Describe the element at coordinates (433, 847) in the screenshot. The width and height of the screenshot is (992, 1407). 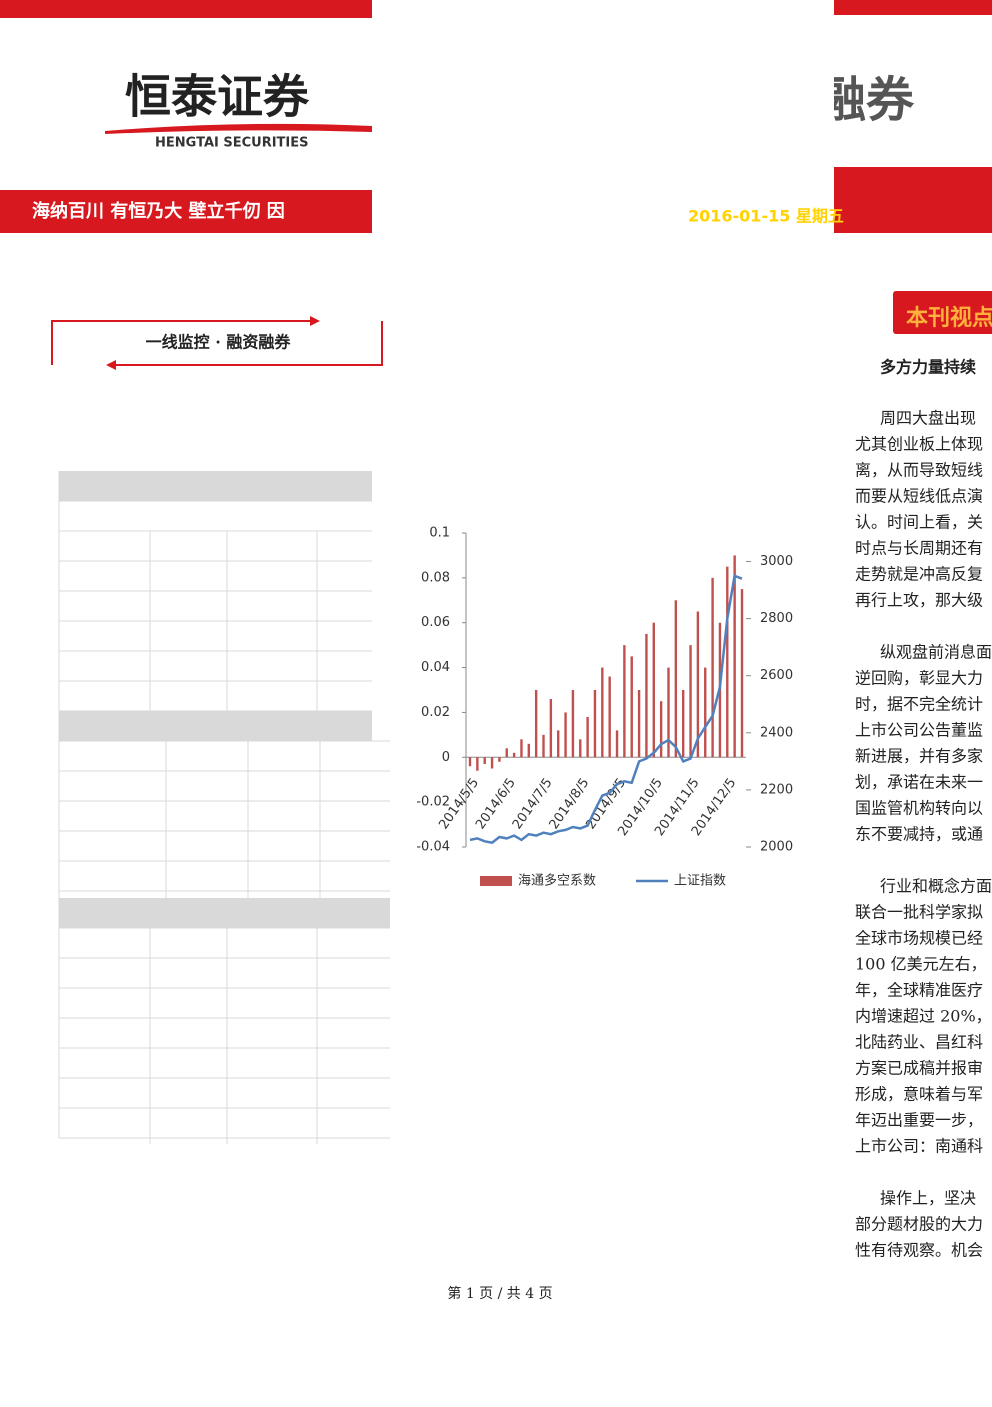
I see `y-tick-label: -0.04` at that location.